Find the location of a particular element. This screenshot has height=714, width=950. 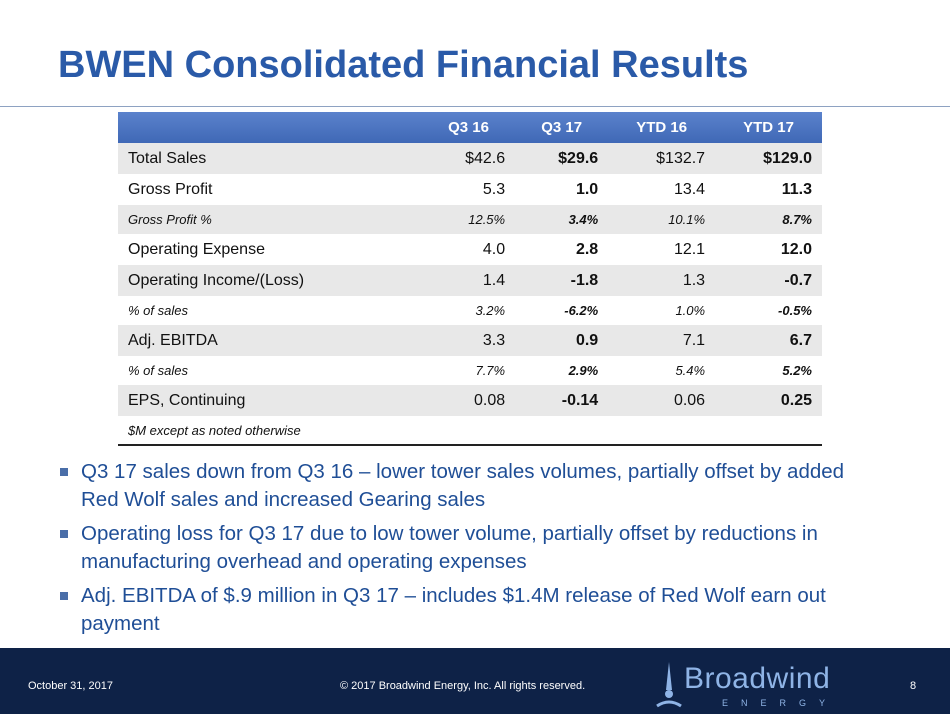

table-row: % of sales 3.2% -6.2% 1.0% -0.5% is located at coordinates (470, 310).